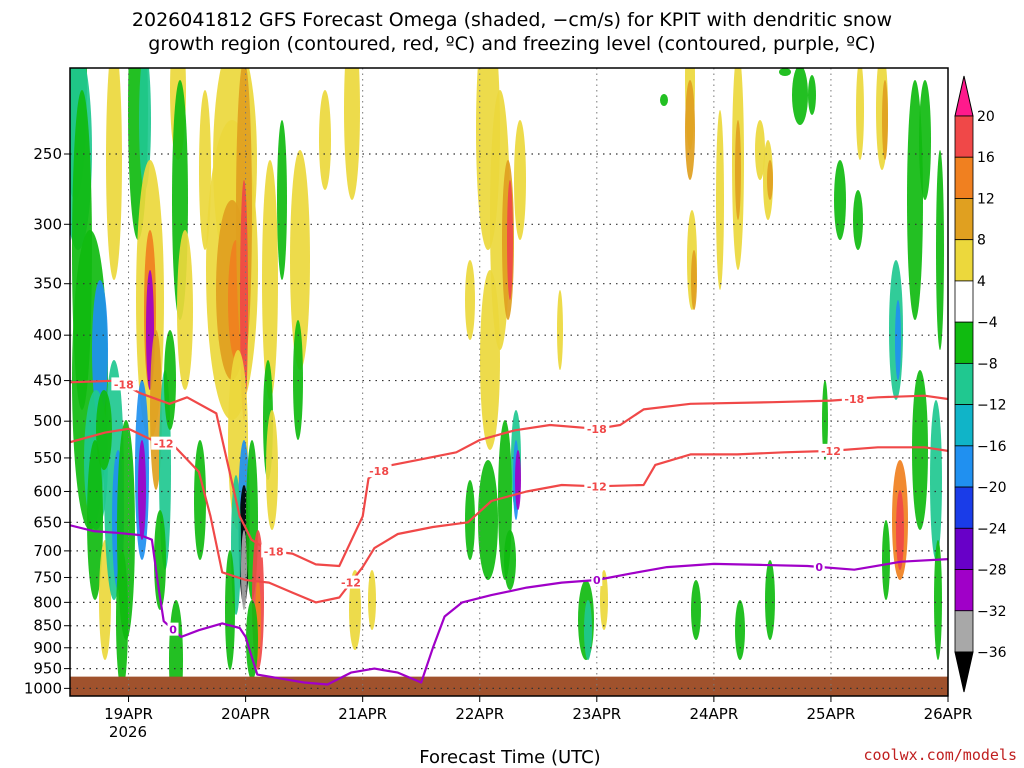 This screenshot has height=768, width=1024. Describe the element at coordinates (509, 757) in the screenshot. I see `x-axis-label: Forecast Time (UTC)` at that location.